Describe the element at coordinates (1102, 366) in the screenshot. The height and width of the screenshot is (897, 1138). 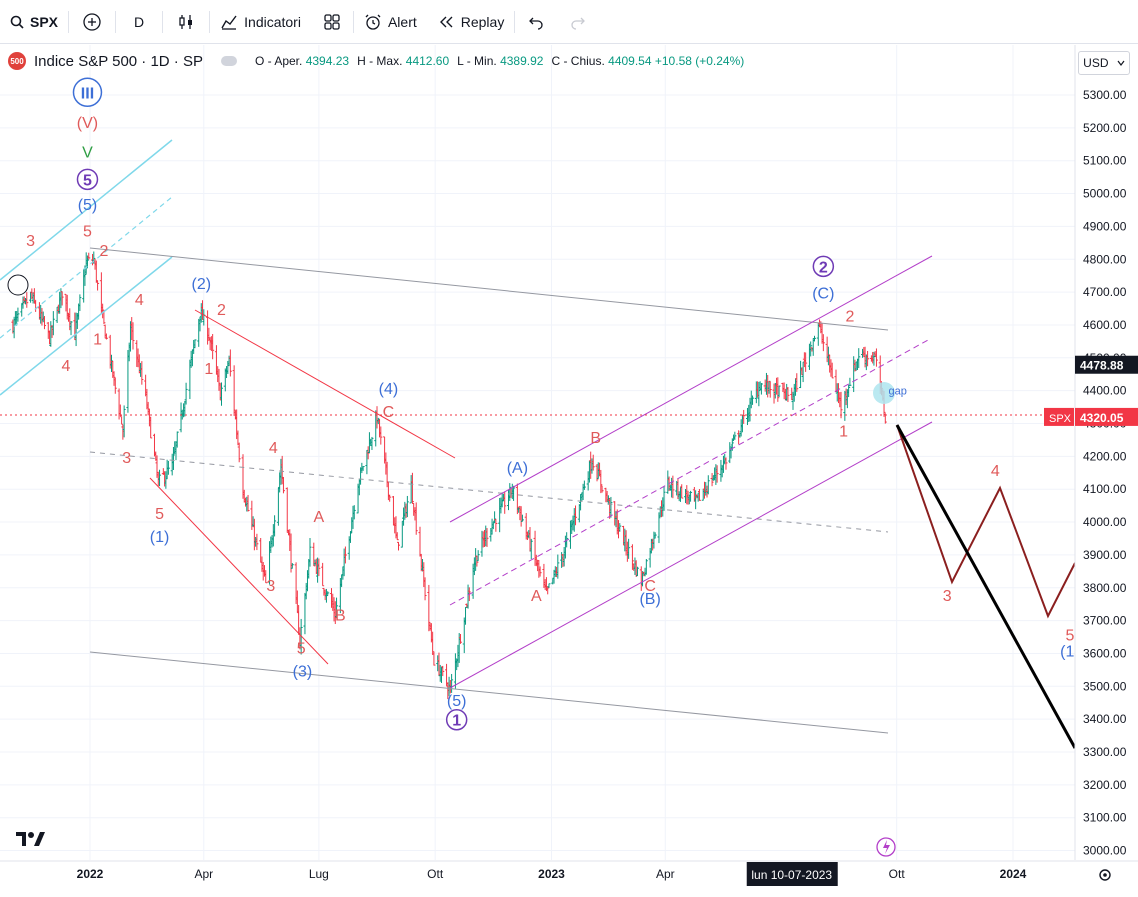
I see `price-label: 4478.88` at that location.